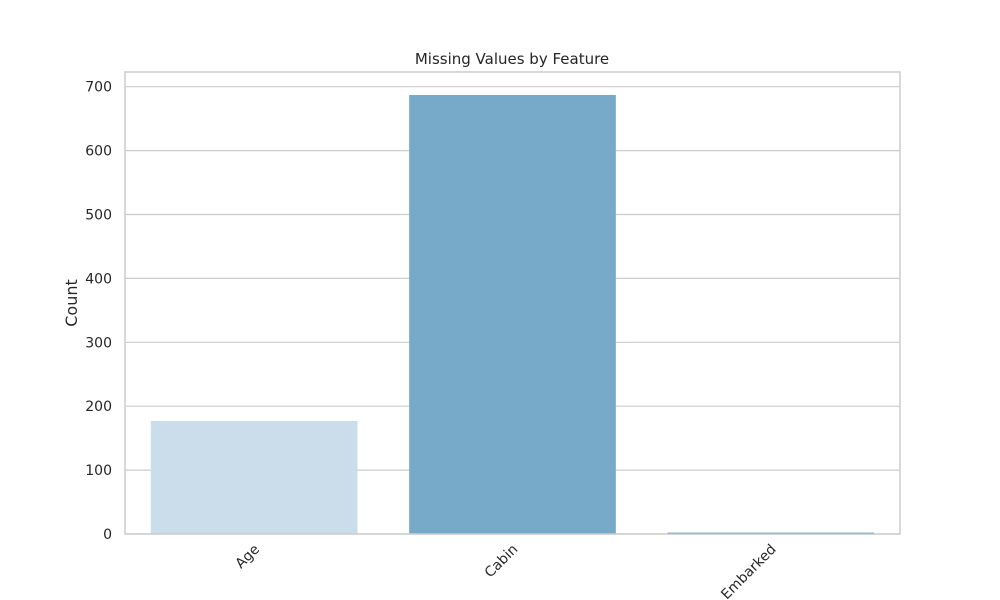  What do you see at coordinates (71, 303) in the screenshot?
I see `y-axis-label: Count` at bounding box center [71, 303].